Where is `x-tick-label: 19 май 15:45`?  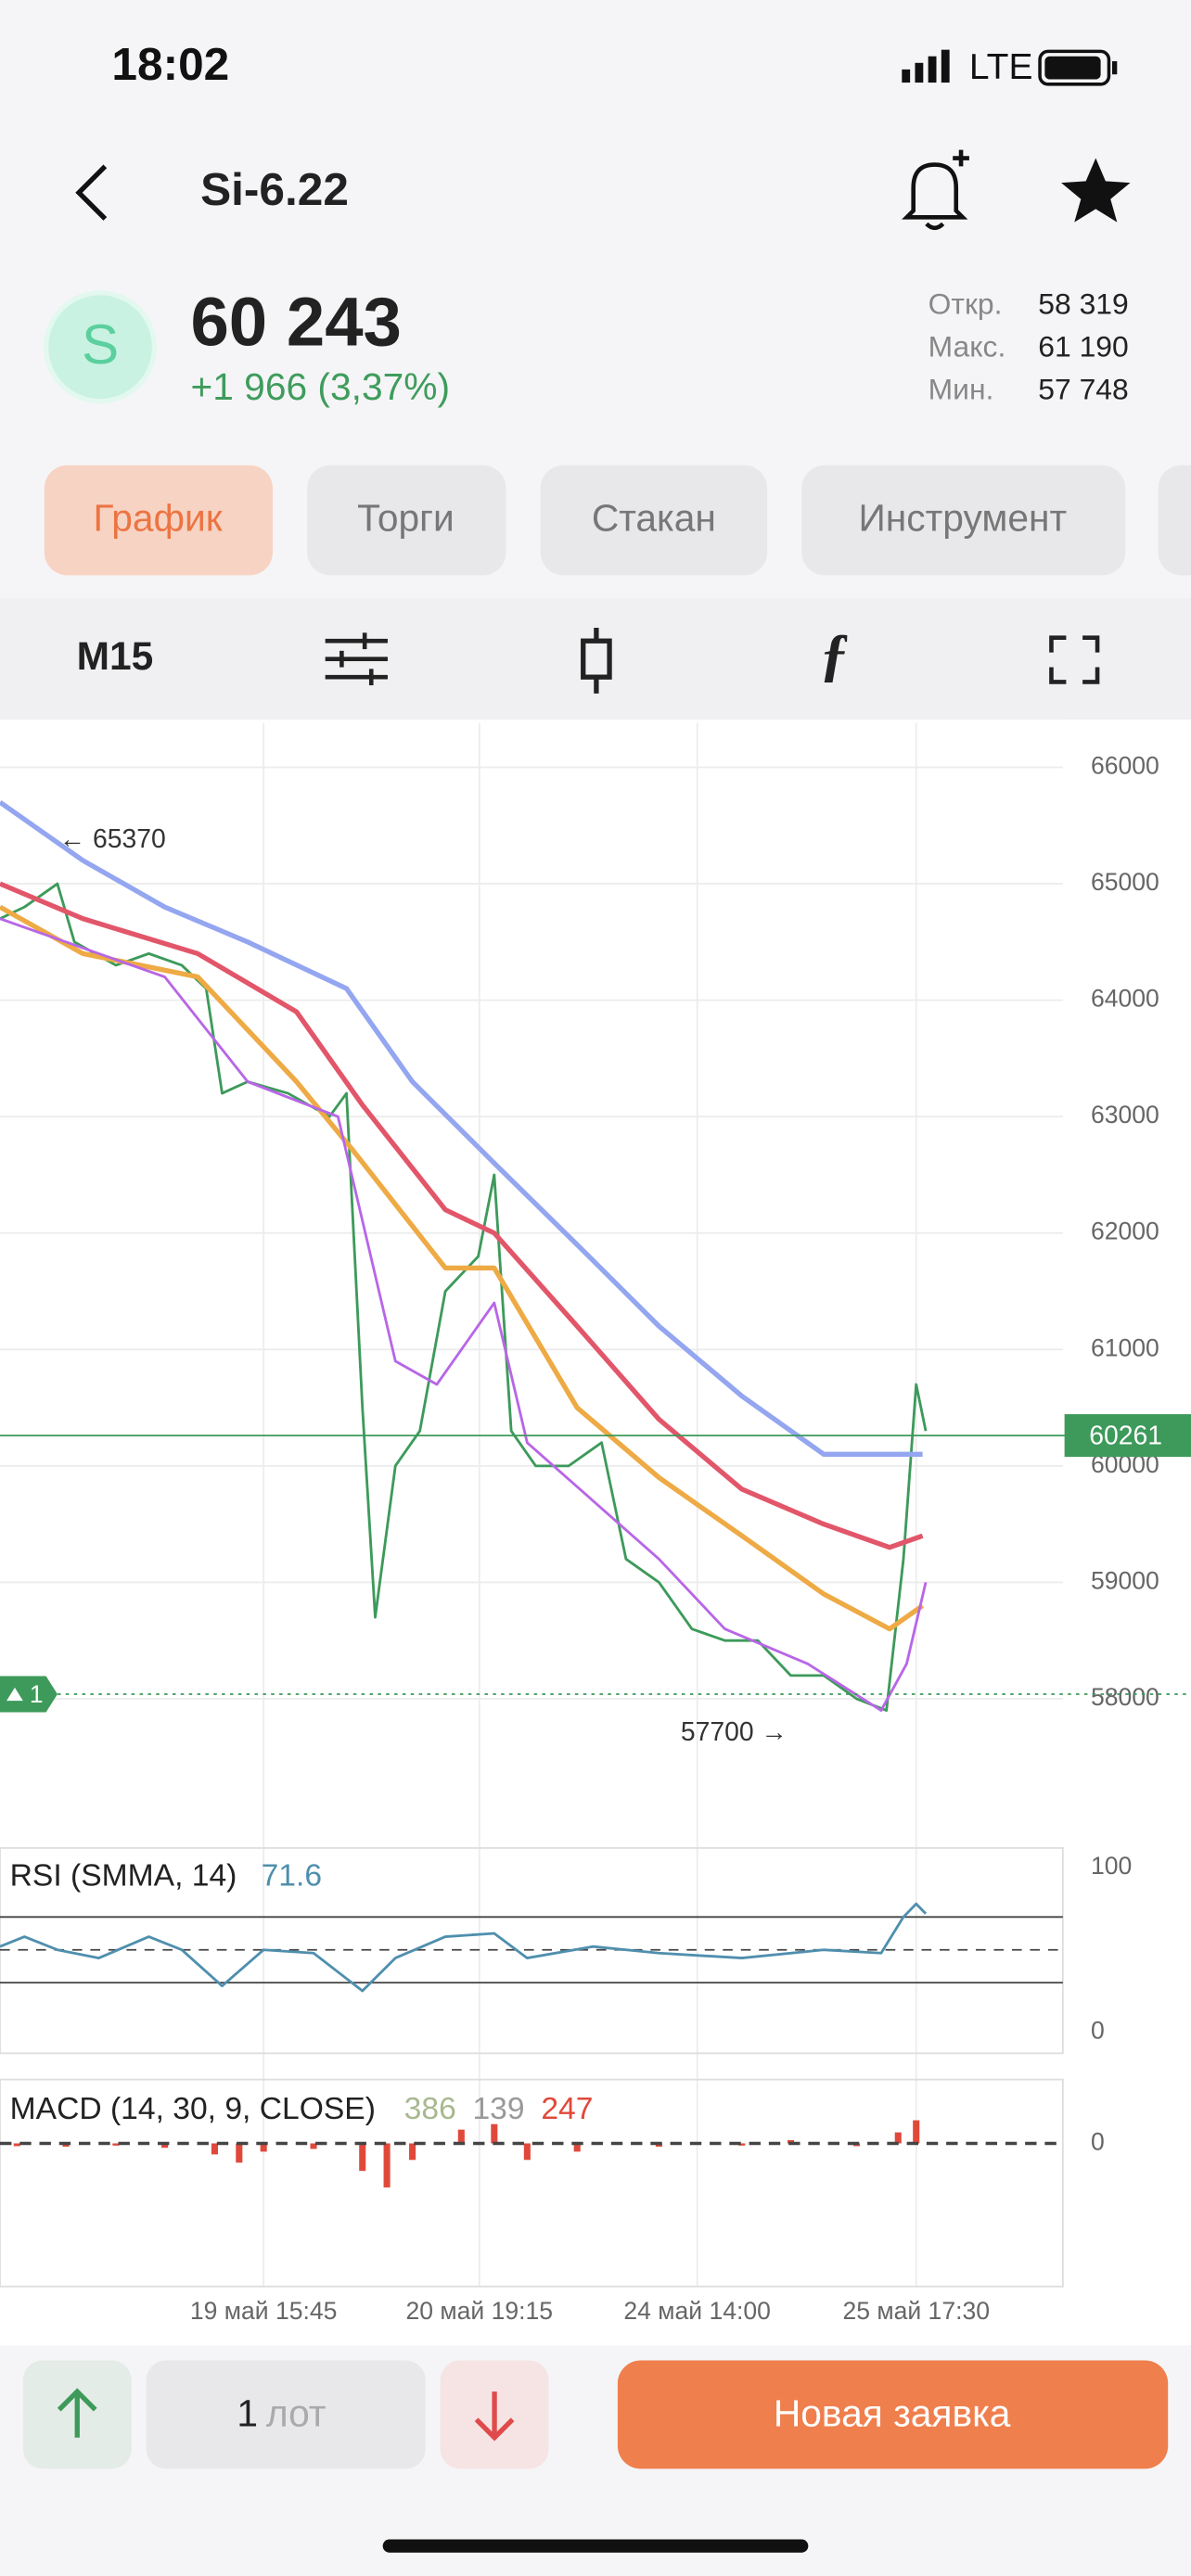
x-tick-label: 19 май 15:45 is located at coordinates (264, 2311).